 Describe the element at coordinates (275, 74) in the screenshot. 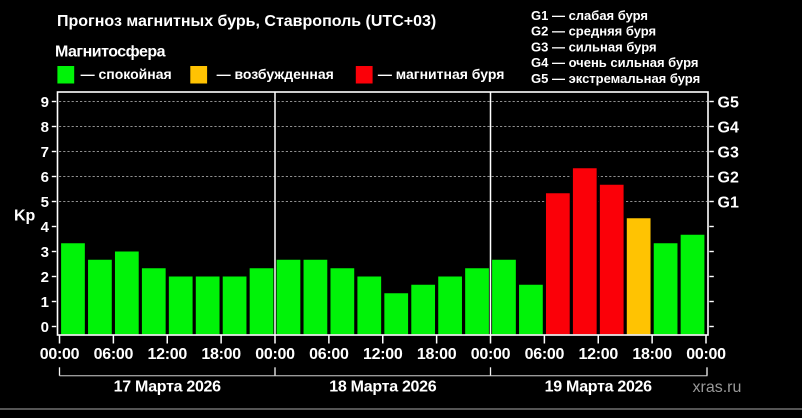

I see `svg-text: — возбужденная` at that location.